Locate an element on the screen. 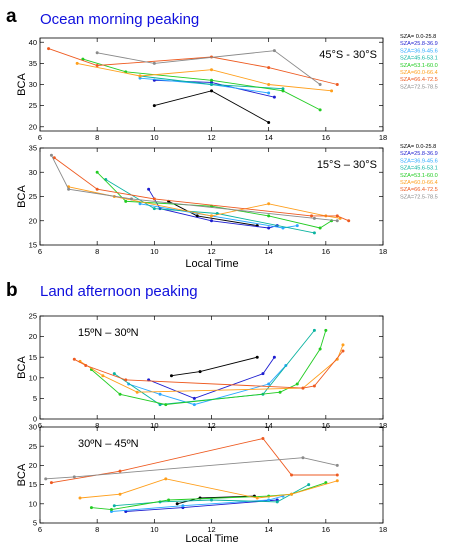 The height and width of the screenshot is (550, 458). x-tick-label: 14 is located at coordinates (268, 251).